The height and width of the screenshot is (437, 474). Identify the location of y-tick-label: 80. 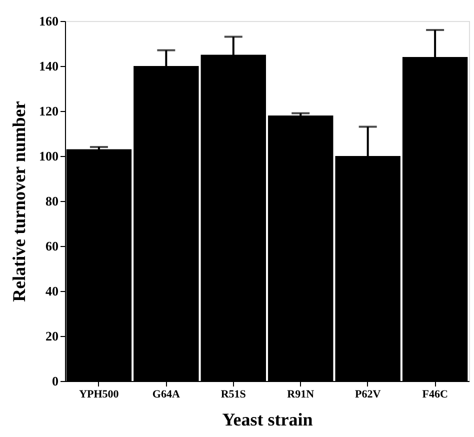
(52, 201).